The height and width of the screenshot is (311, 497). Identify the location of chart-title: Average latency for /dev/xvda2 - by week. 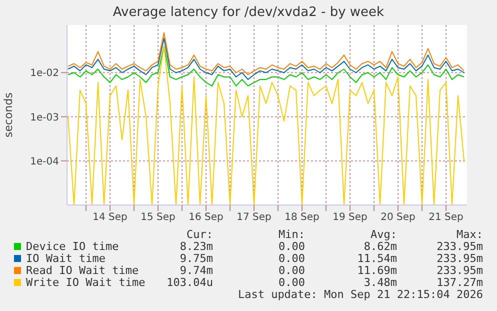
(249, 12).